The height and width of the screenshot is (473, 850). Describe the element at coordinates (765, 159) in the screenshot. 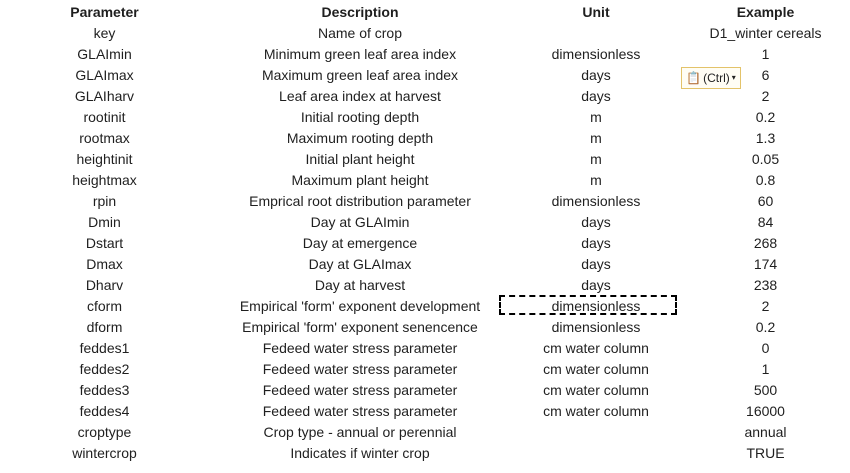

I see `cell-example: 0.05` at that location.